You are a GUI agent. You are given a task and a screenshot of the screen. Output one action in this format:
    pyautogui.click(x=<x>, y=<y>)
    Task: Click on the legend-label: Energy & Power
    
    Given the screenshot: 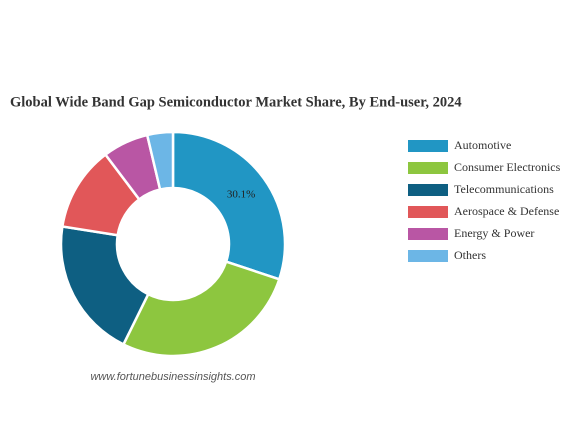 What is the action you would take?
    pyautogui.click(x=494, y=233)
    